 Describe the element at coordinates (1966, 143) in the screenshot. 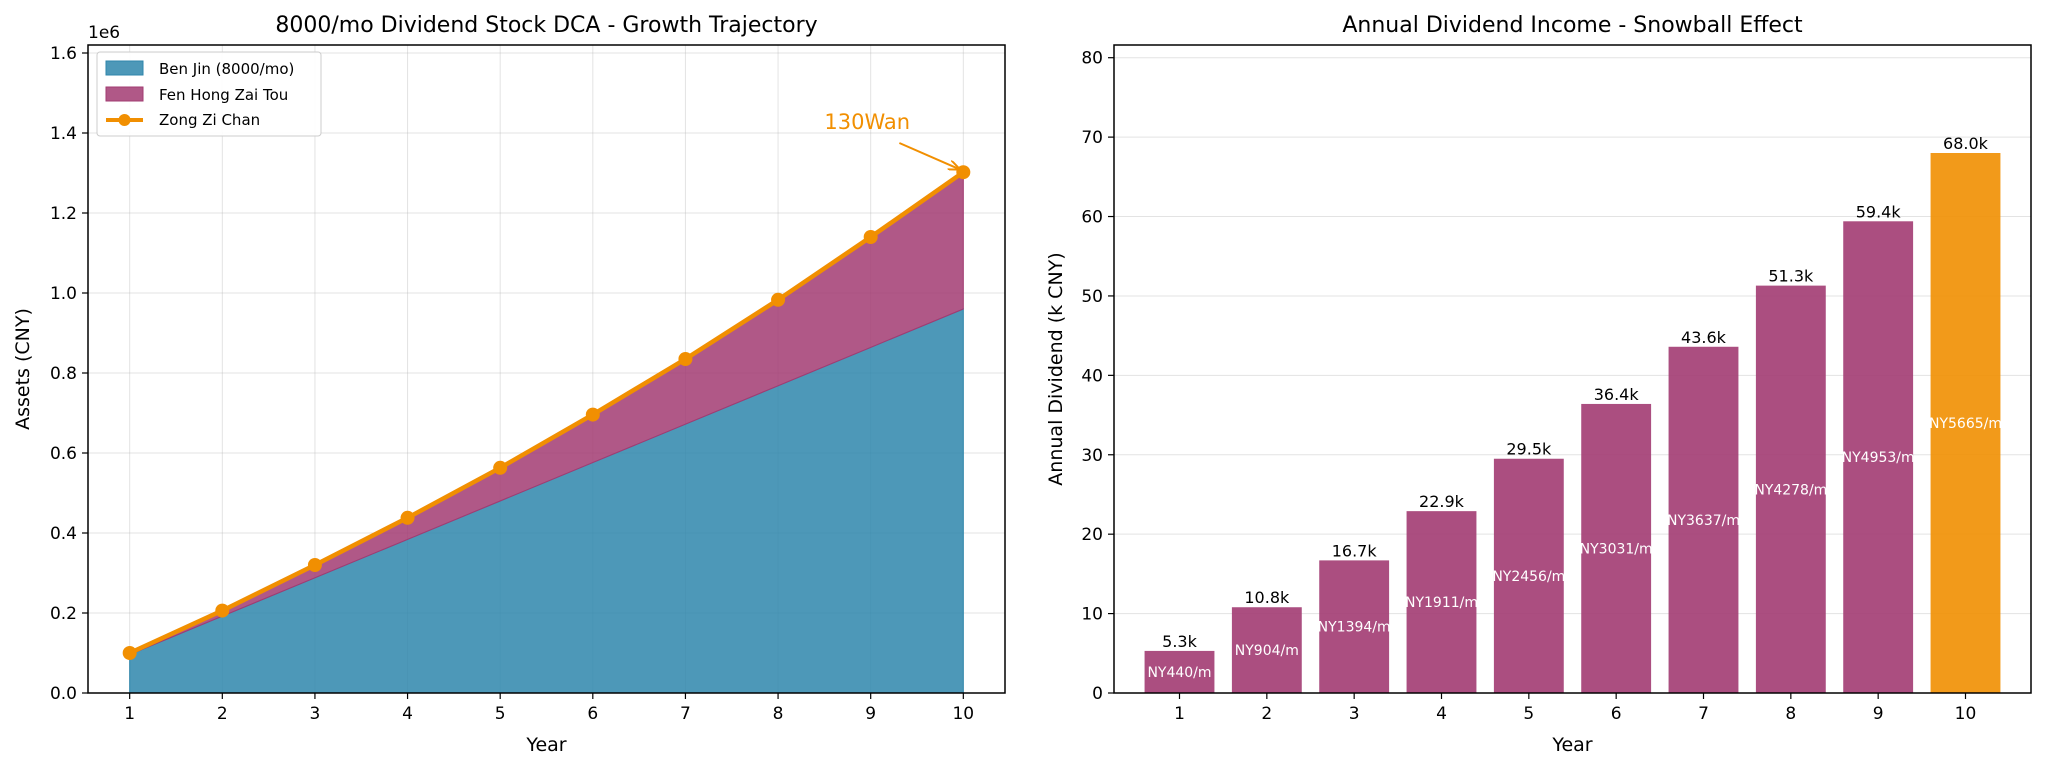

I see `bar-value-label-year-10: 68.0k` at that location.